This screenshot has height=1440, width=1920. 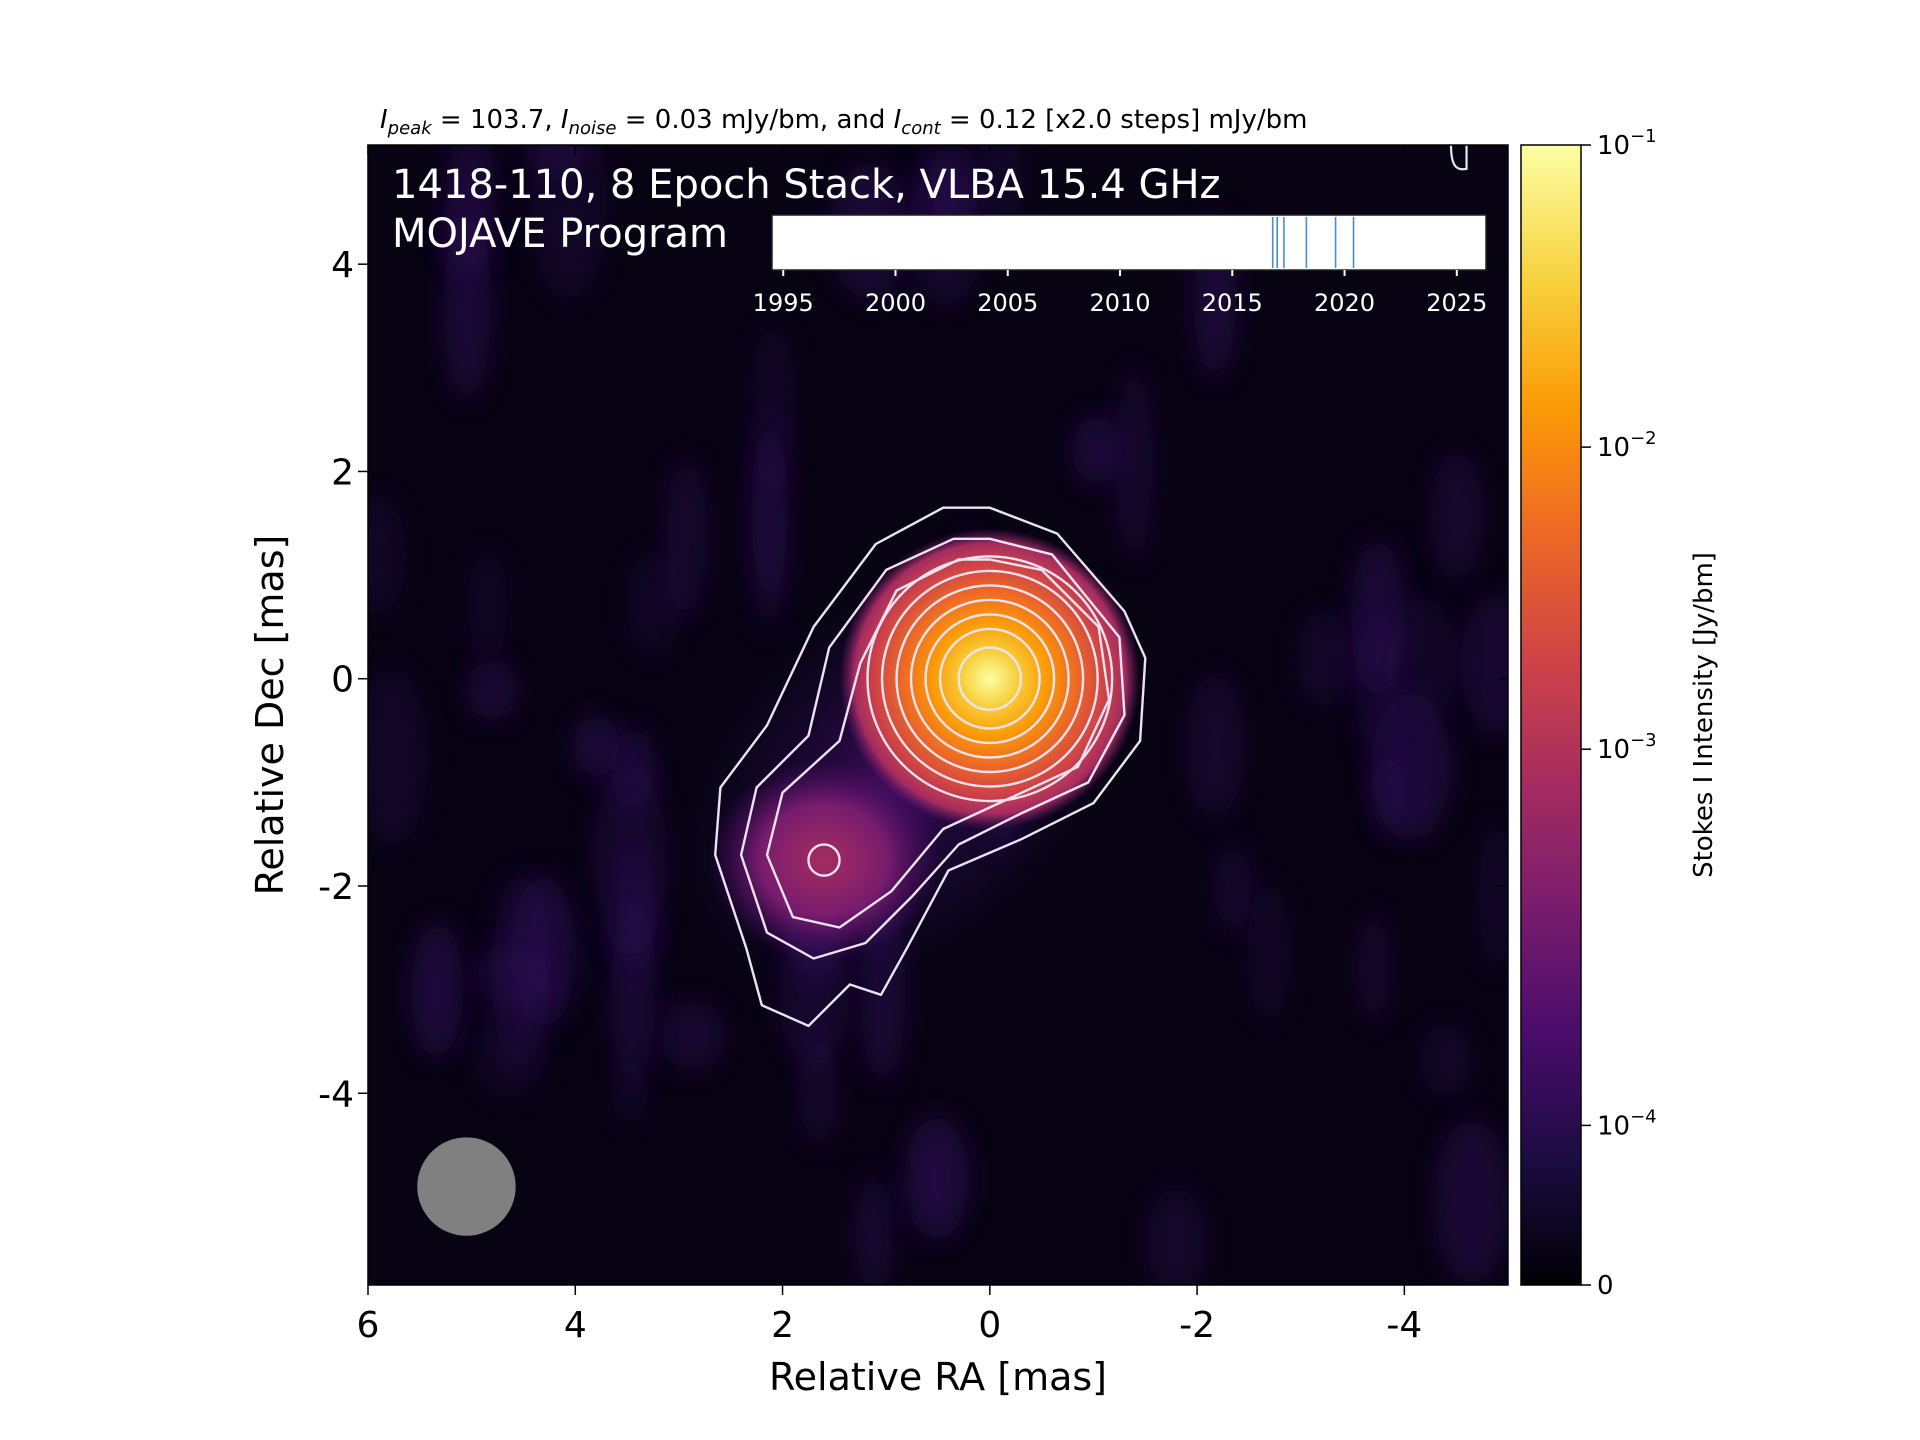 I want to click on timeline-tick-label: 1995, so click(x=783, y=303).